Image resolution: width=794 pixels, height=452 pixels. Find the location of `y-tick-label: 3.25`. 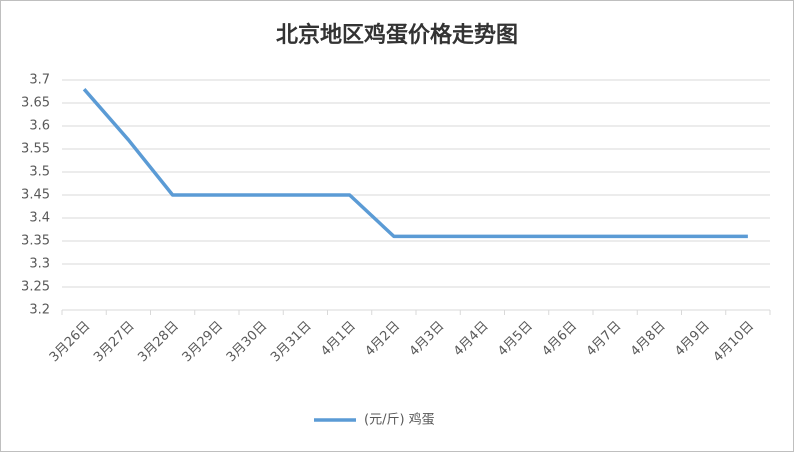

y-tick-label: 3.25 is located at coordinates (35, 287).